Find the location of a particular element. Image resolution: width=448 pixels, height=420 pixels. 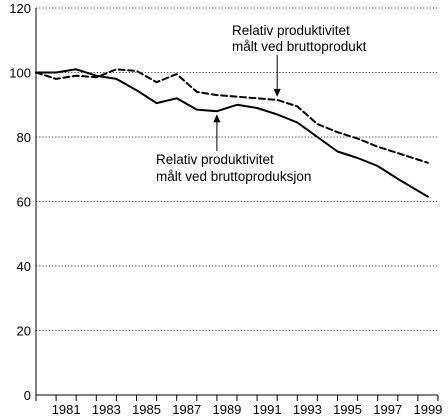

x-tick-label: 1997 is located at coordinates (387, 409).